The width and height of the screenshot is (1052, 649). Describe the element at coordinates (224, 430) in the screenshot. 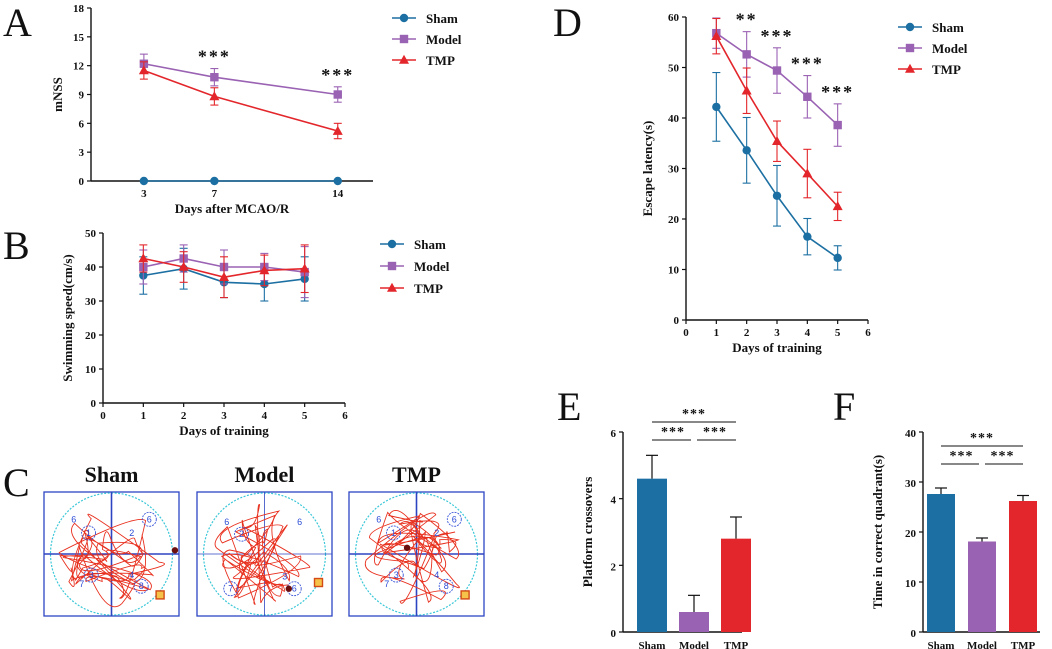

I see `x-axis-label: Days of training` at that location.